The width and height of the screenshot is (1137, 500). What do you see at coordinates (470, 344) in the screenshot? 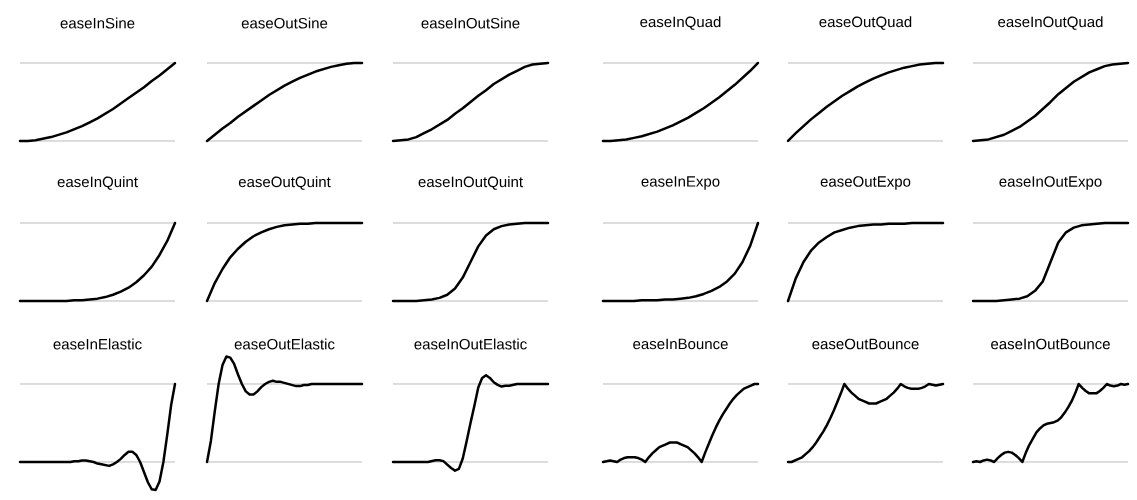
I see `chart-title: easeInOutElastic` at bounding box center [470, 344].